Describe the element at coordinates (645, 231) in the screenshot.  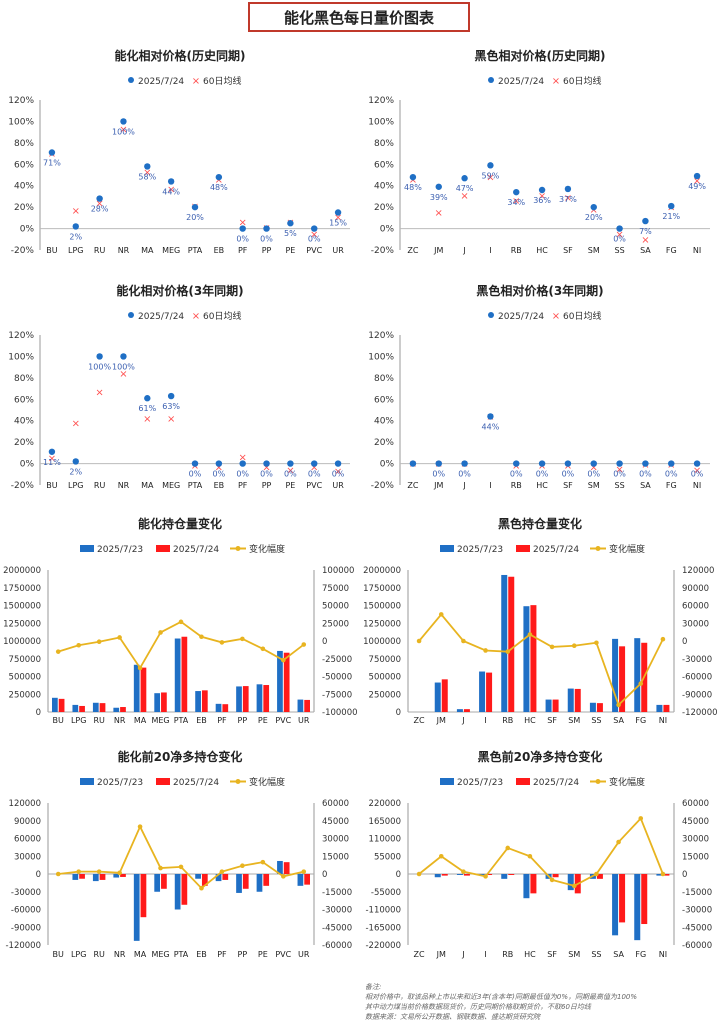
I see `data-label: 7%` at that location.